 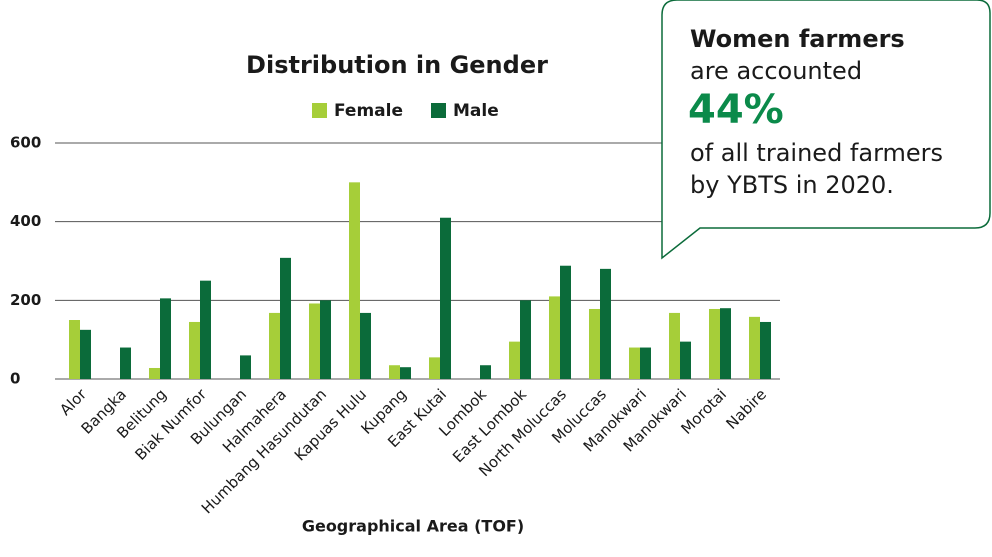 What do you see at coordinates (736, 110) in the screenshot?
I see `callout-highlight: 44%` at bounding box center [736, 110].